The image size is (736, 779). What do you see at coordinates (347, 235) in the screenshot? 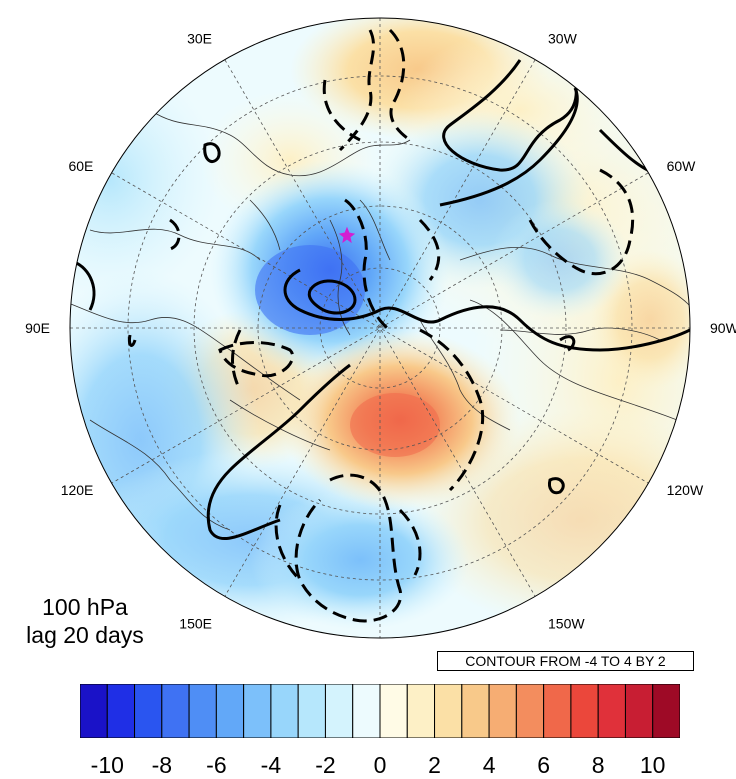
I see `star-marker` at bounding box center [347, 235].